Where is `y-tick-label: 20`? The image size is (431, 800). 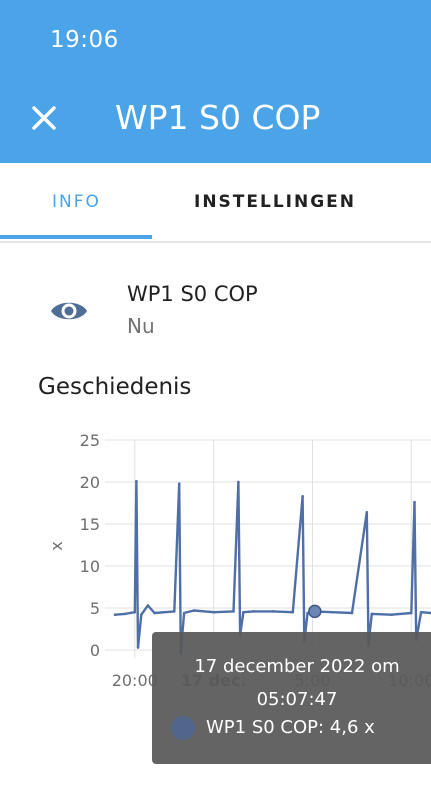 y-tick-label: 20 is located at coordinates (90, 482).